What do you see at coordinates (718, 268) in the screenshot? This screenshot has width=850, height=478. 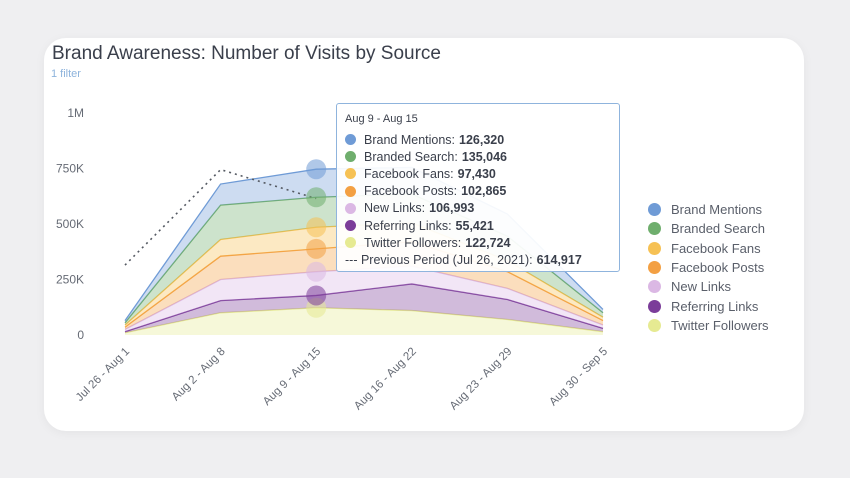 I see `legend-label: Facebook Posts` at bounding box center [718, 268].